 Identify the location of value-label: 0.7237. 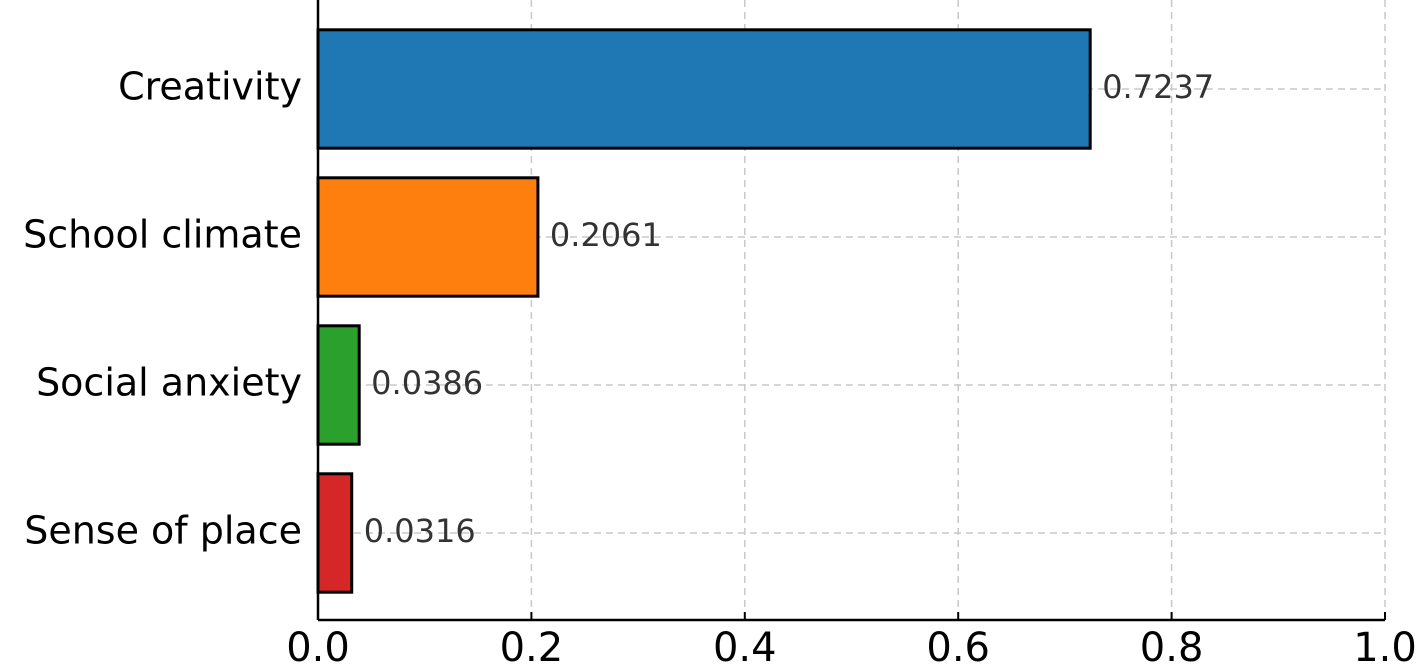
(1158, 87).